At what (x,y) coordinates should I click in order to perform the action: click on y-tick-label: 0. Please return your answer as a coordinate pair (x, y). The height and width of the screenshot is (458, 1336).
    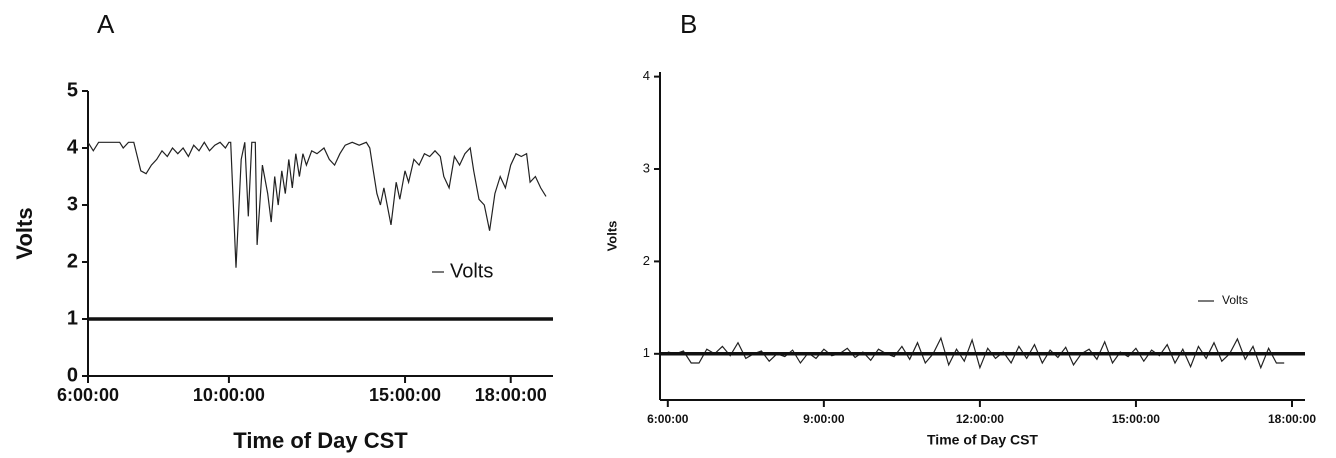
    Looking at the image, I should click on (72, 375).